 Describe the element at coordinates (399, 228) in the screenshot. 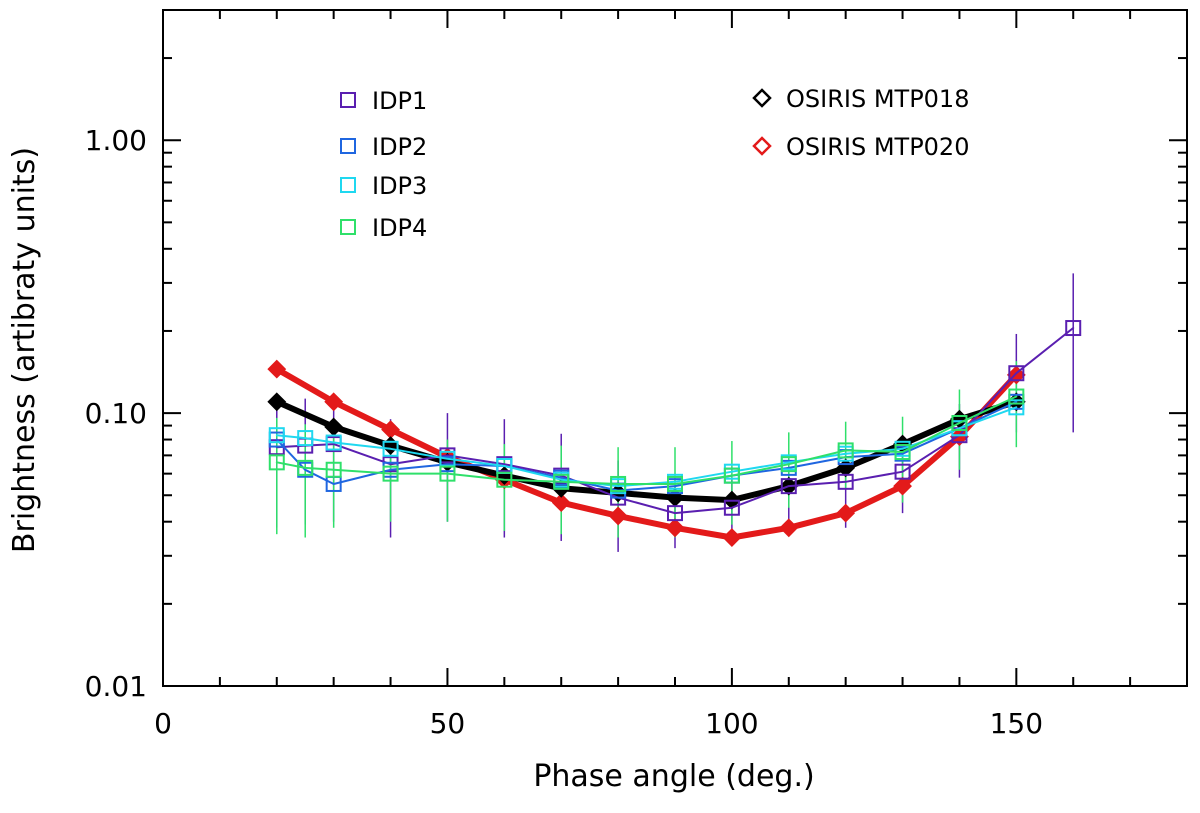

I see `legend-label: IDP4` at that location.